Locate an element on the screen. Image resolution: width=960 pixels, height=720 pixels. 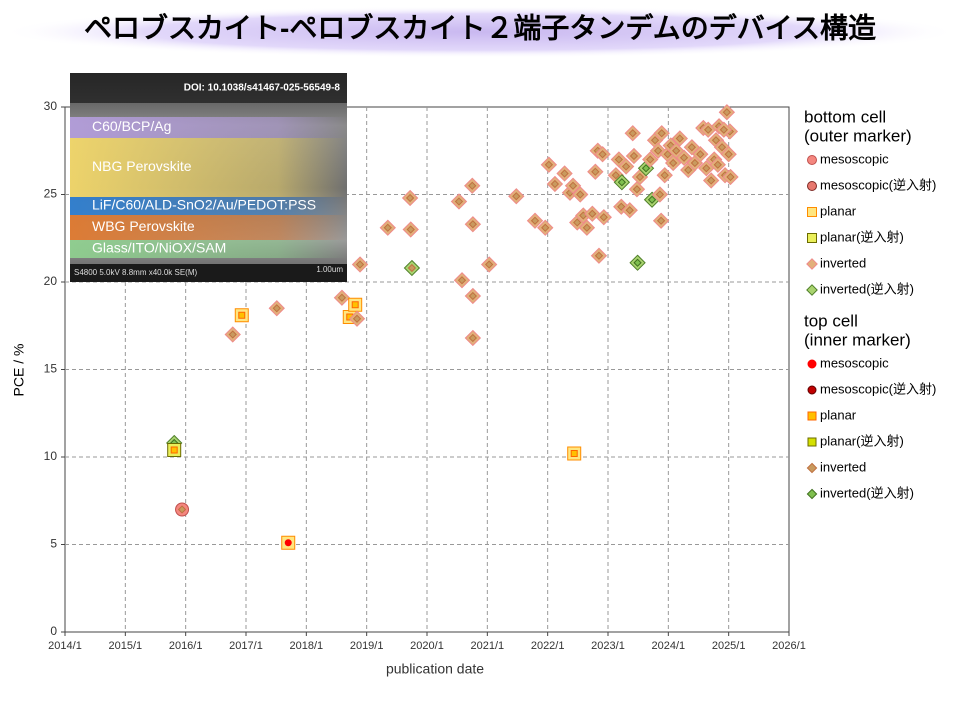
x-axis-label: publication date is located at coordinates (435, 669).